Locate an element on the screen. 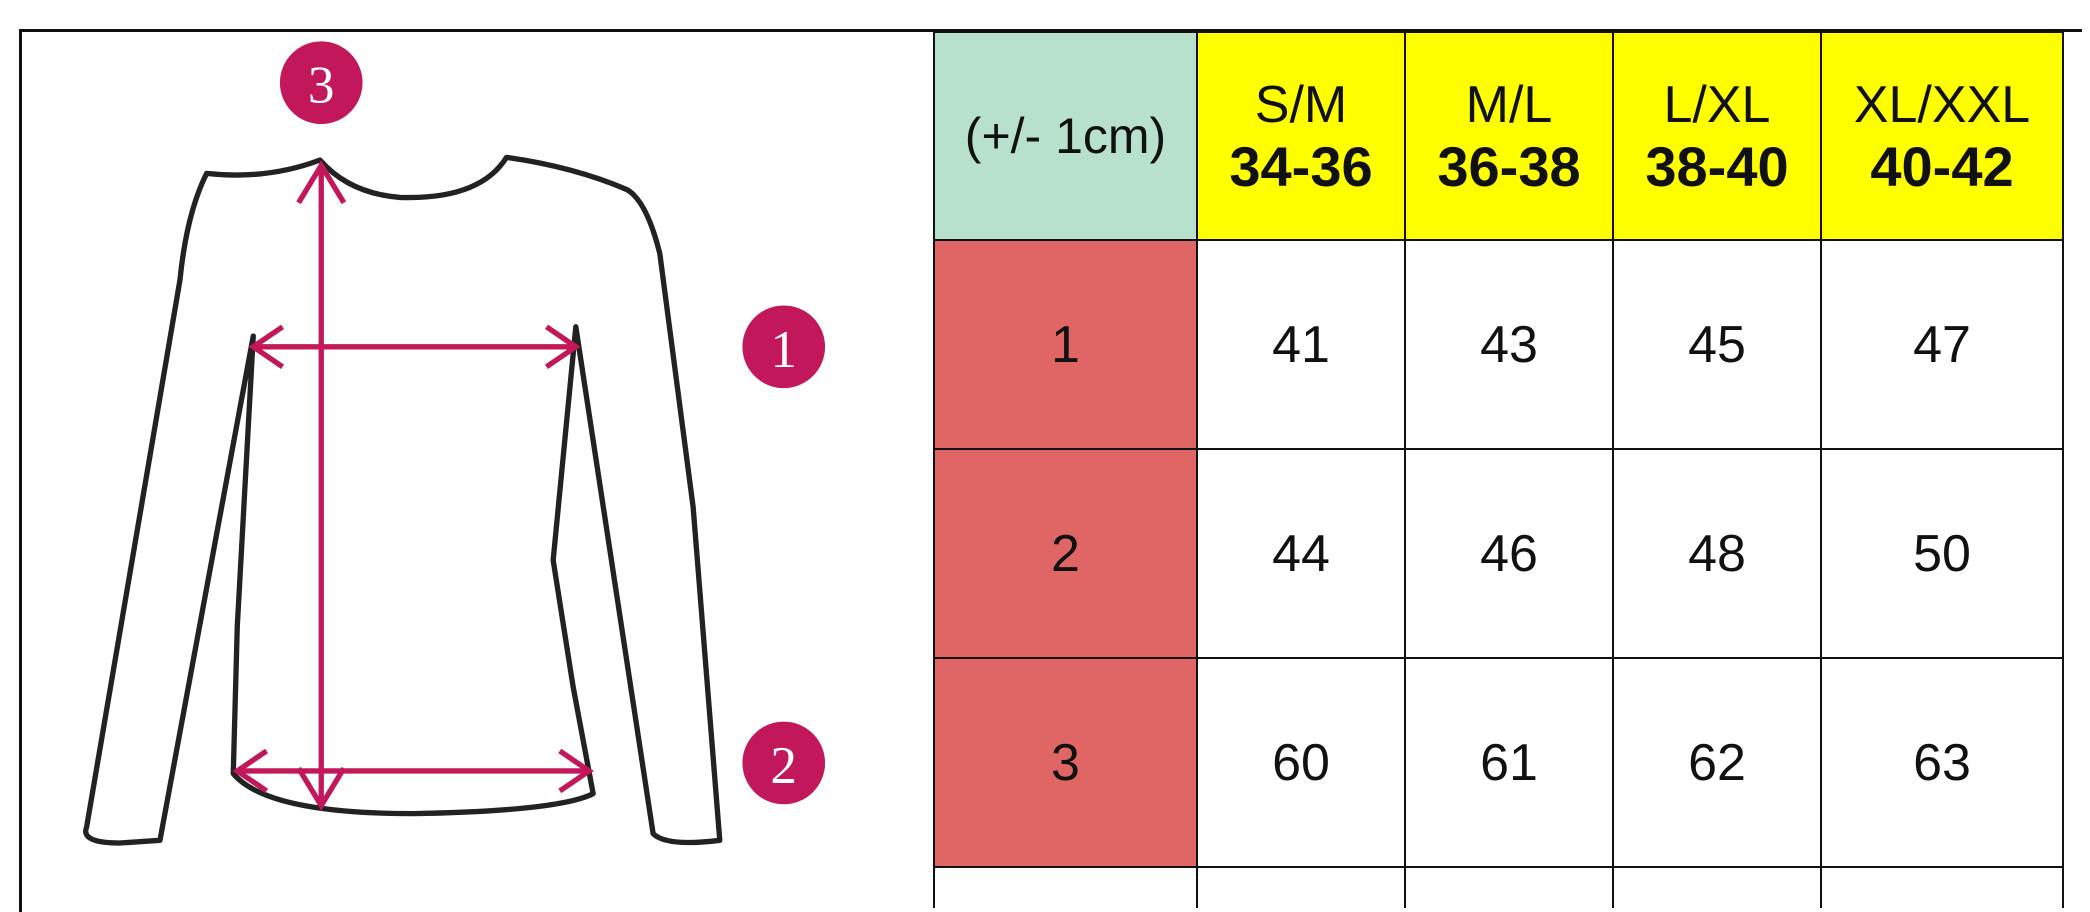 This screenshot has height=912, width=2090. table-cell: 44 is located at coordinates (1301, 553).